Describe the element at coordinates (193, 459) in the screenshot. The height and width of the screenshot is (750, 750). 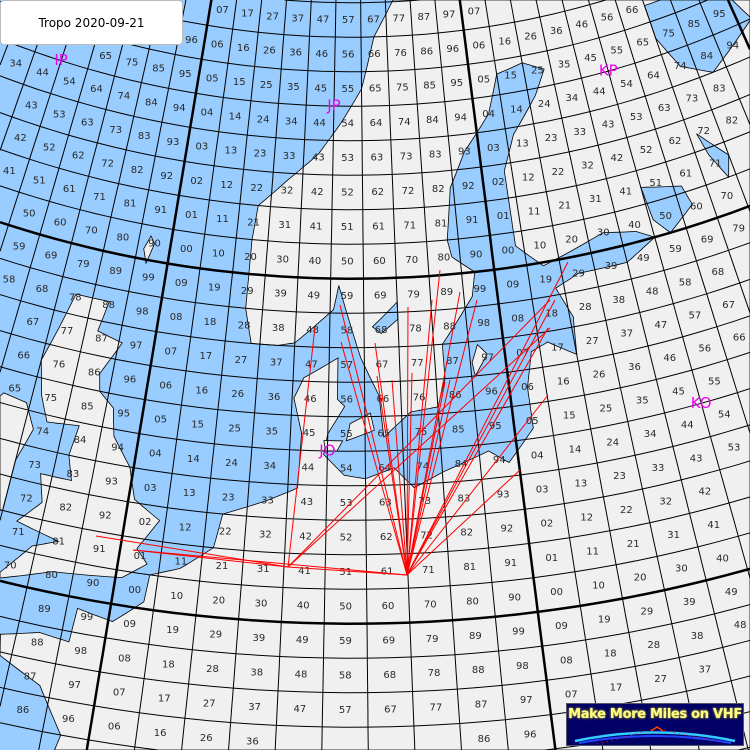
I see `square-label-JO14: 14` at that location.